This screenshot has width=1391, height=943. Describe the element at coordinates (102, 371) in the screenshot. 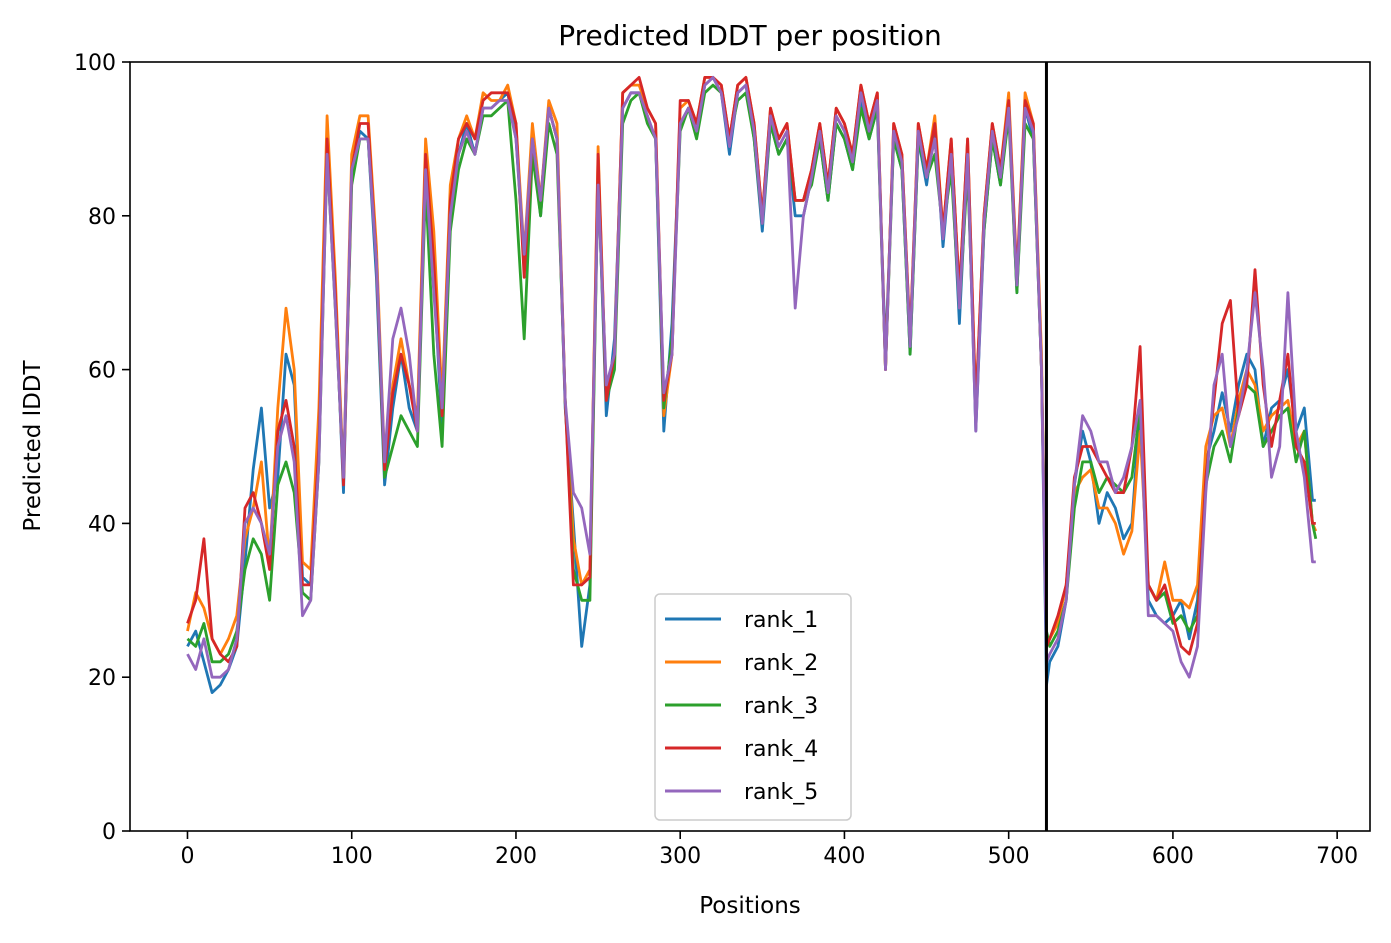

I see `y-tick-label: 60` at that location.